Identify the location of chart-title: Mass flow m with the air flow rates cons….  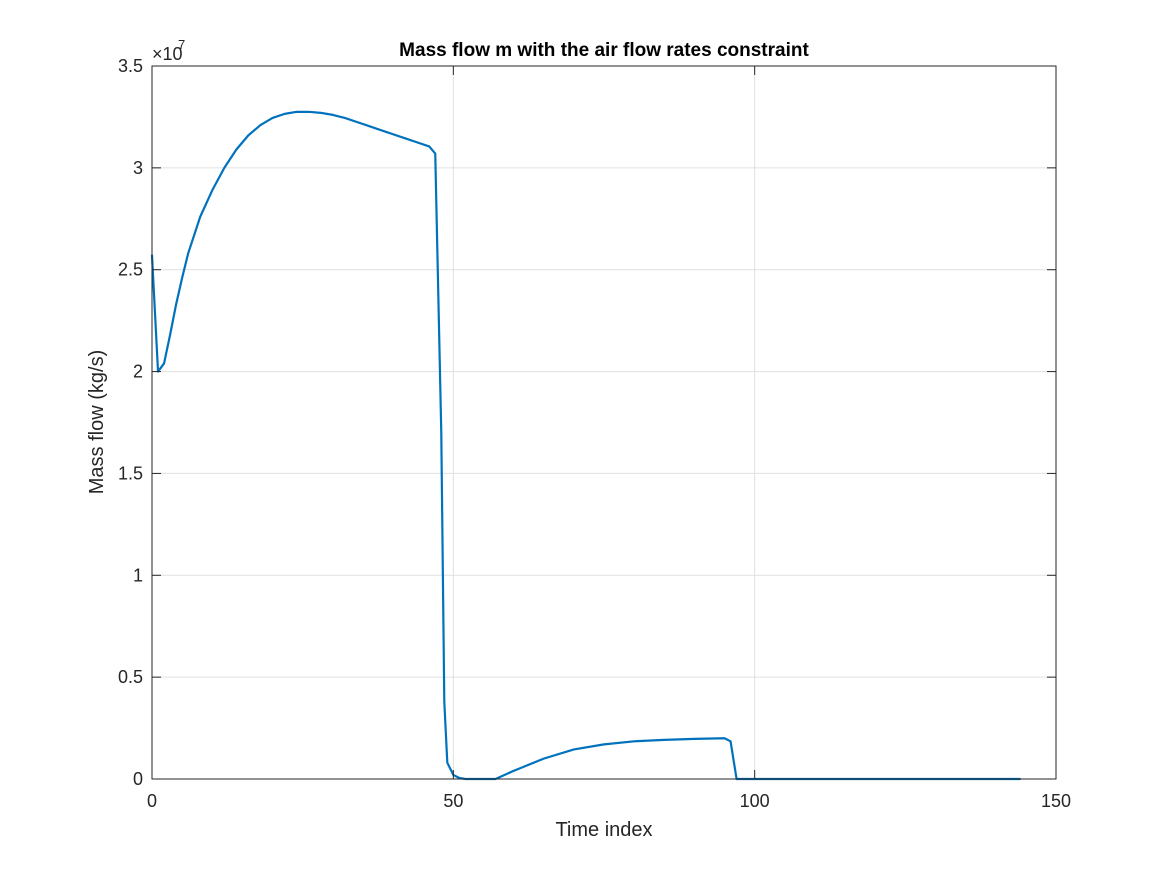
(604, 50).